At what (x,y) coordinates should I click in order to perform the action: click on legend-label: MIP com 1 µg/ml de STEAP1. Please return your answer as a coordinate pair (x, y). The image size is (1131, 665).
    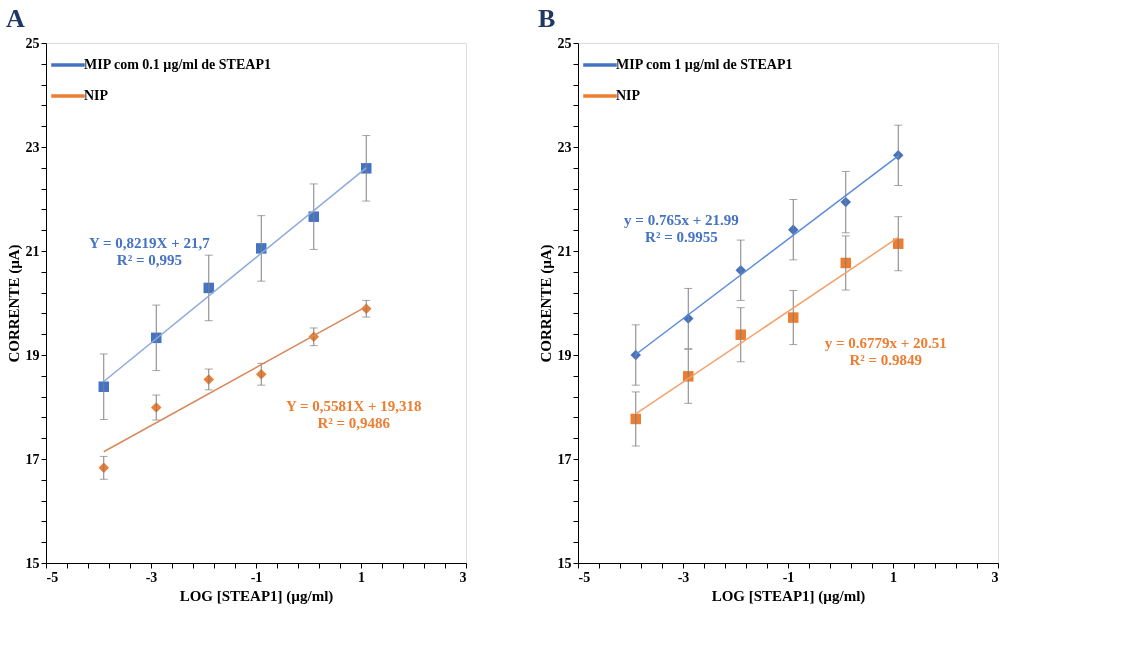
    Looking at the image, I should click on (704, 64).